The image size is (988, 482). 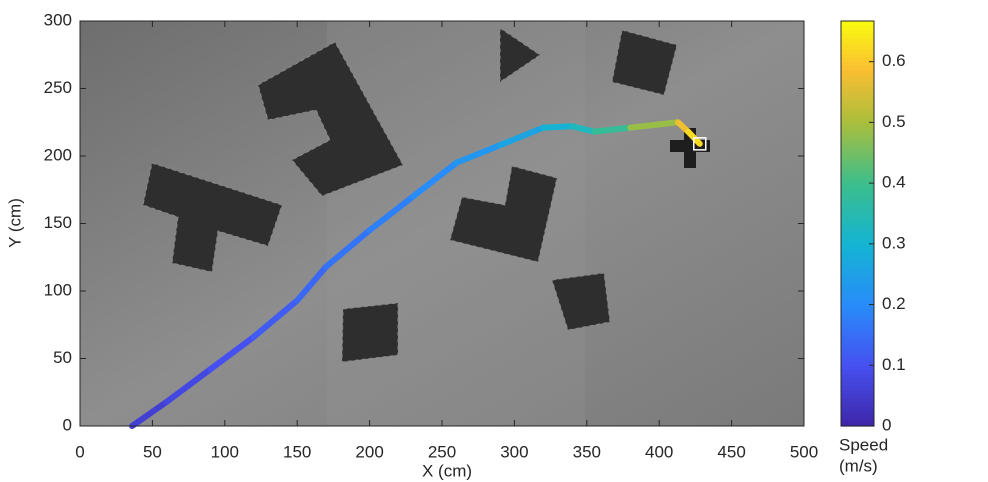 What do you see at coordinates (731, 451) in the screenshot?
I see `x-tick-label: 450` at bounding box center [731, 451].